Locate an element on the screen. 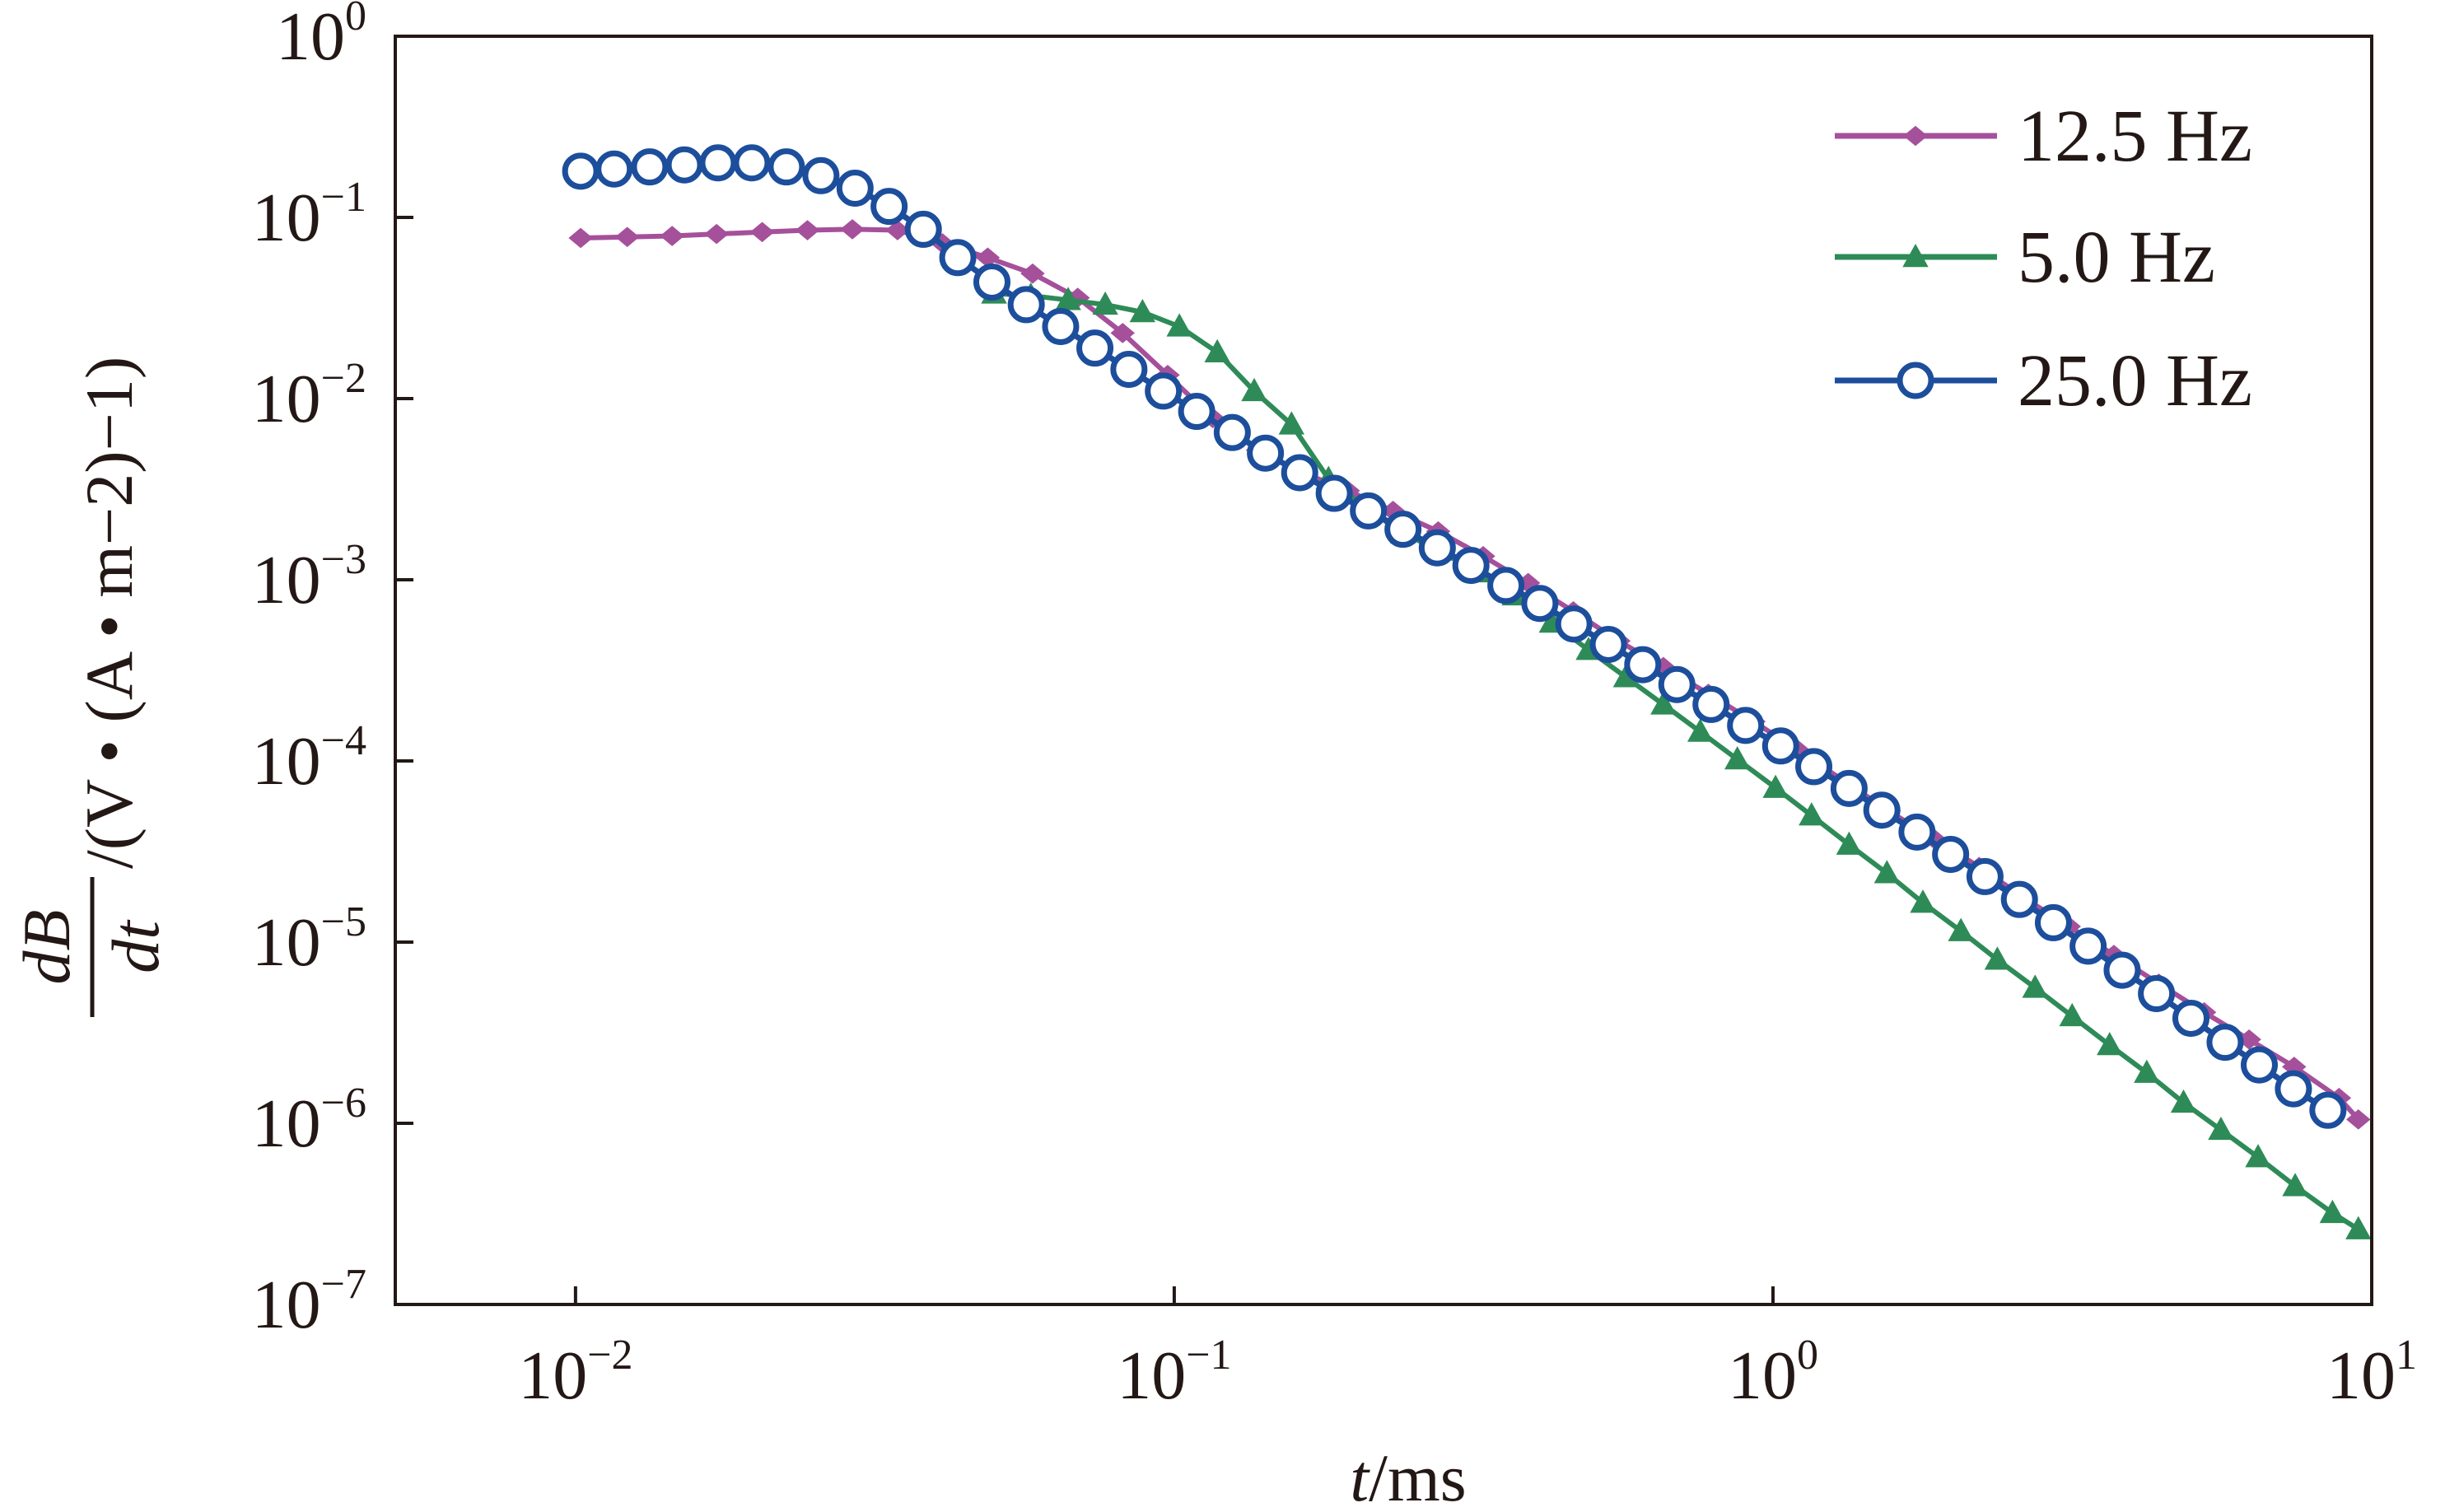 The height and width of the screenshot is (1512, 2445). x-axis-label-unit: /ms is located at coordinates (1417, 1476).